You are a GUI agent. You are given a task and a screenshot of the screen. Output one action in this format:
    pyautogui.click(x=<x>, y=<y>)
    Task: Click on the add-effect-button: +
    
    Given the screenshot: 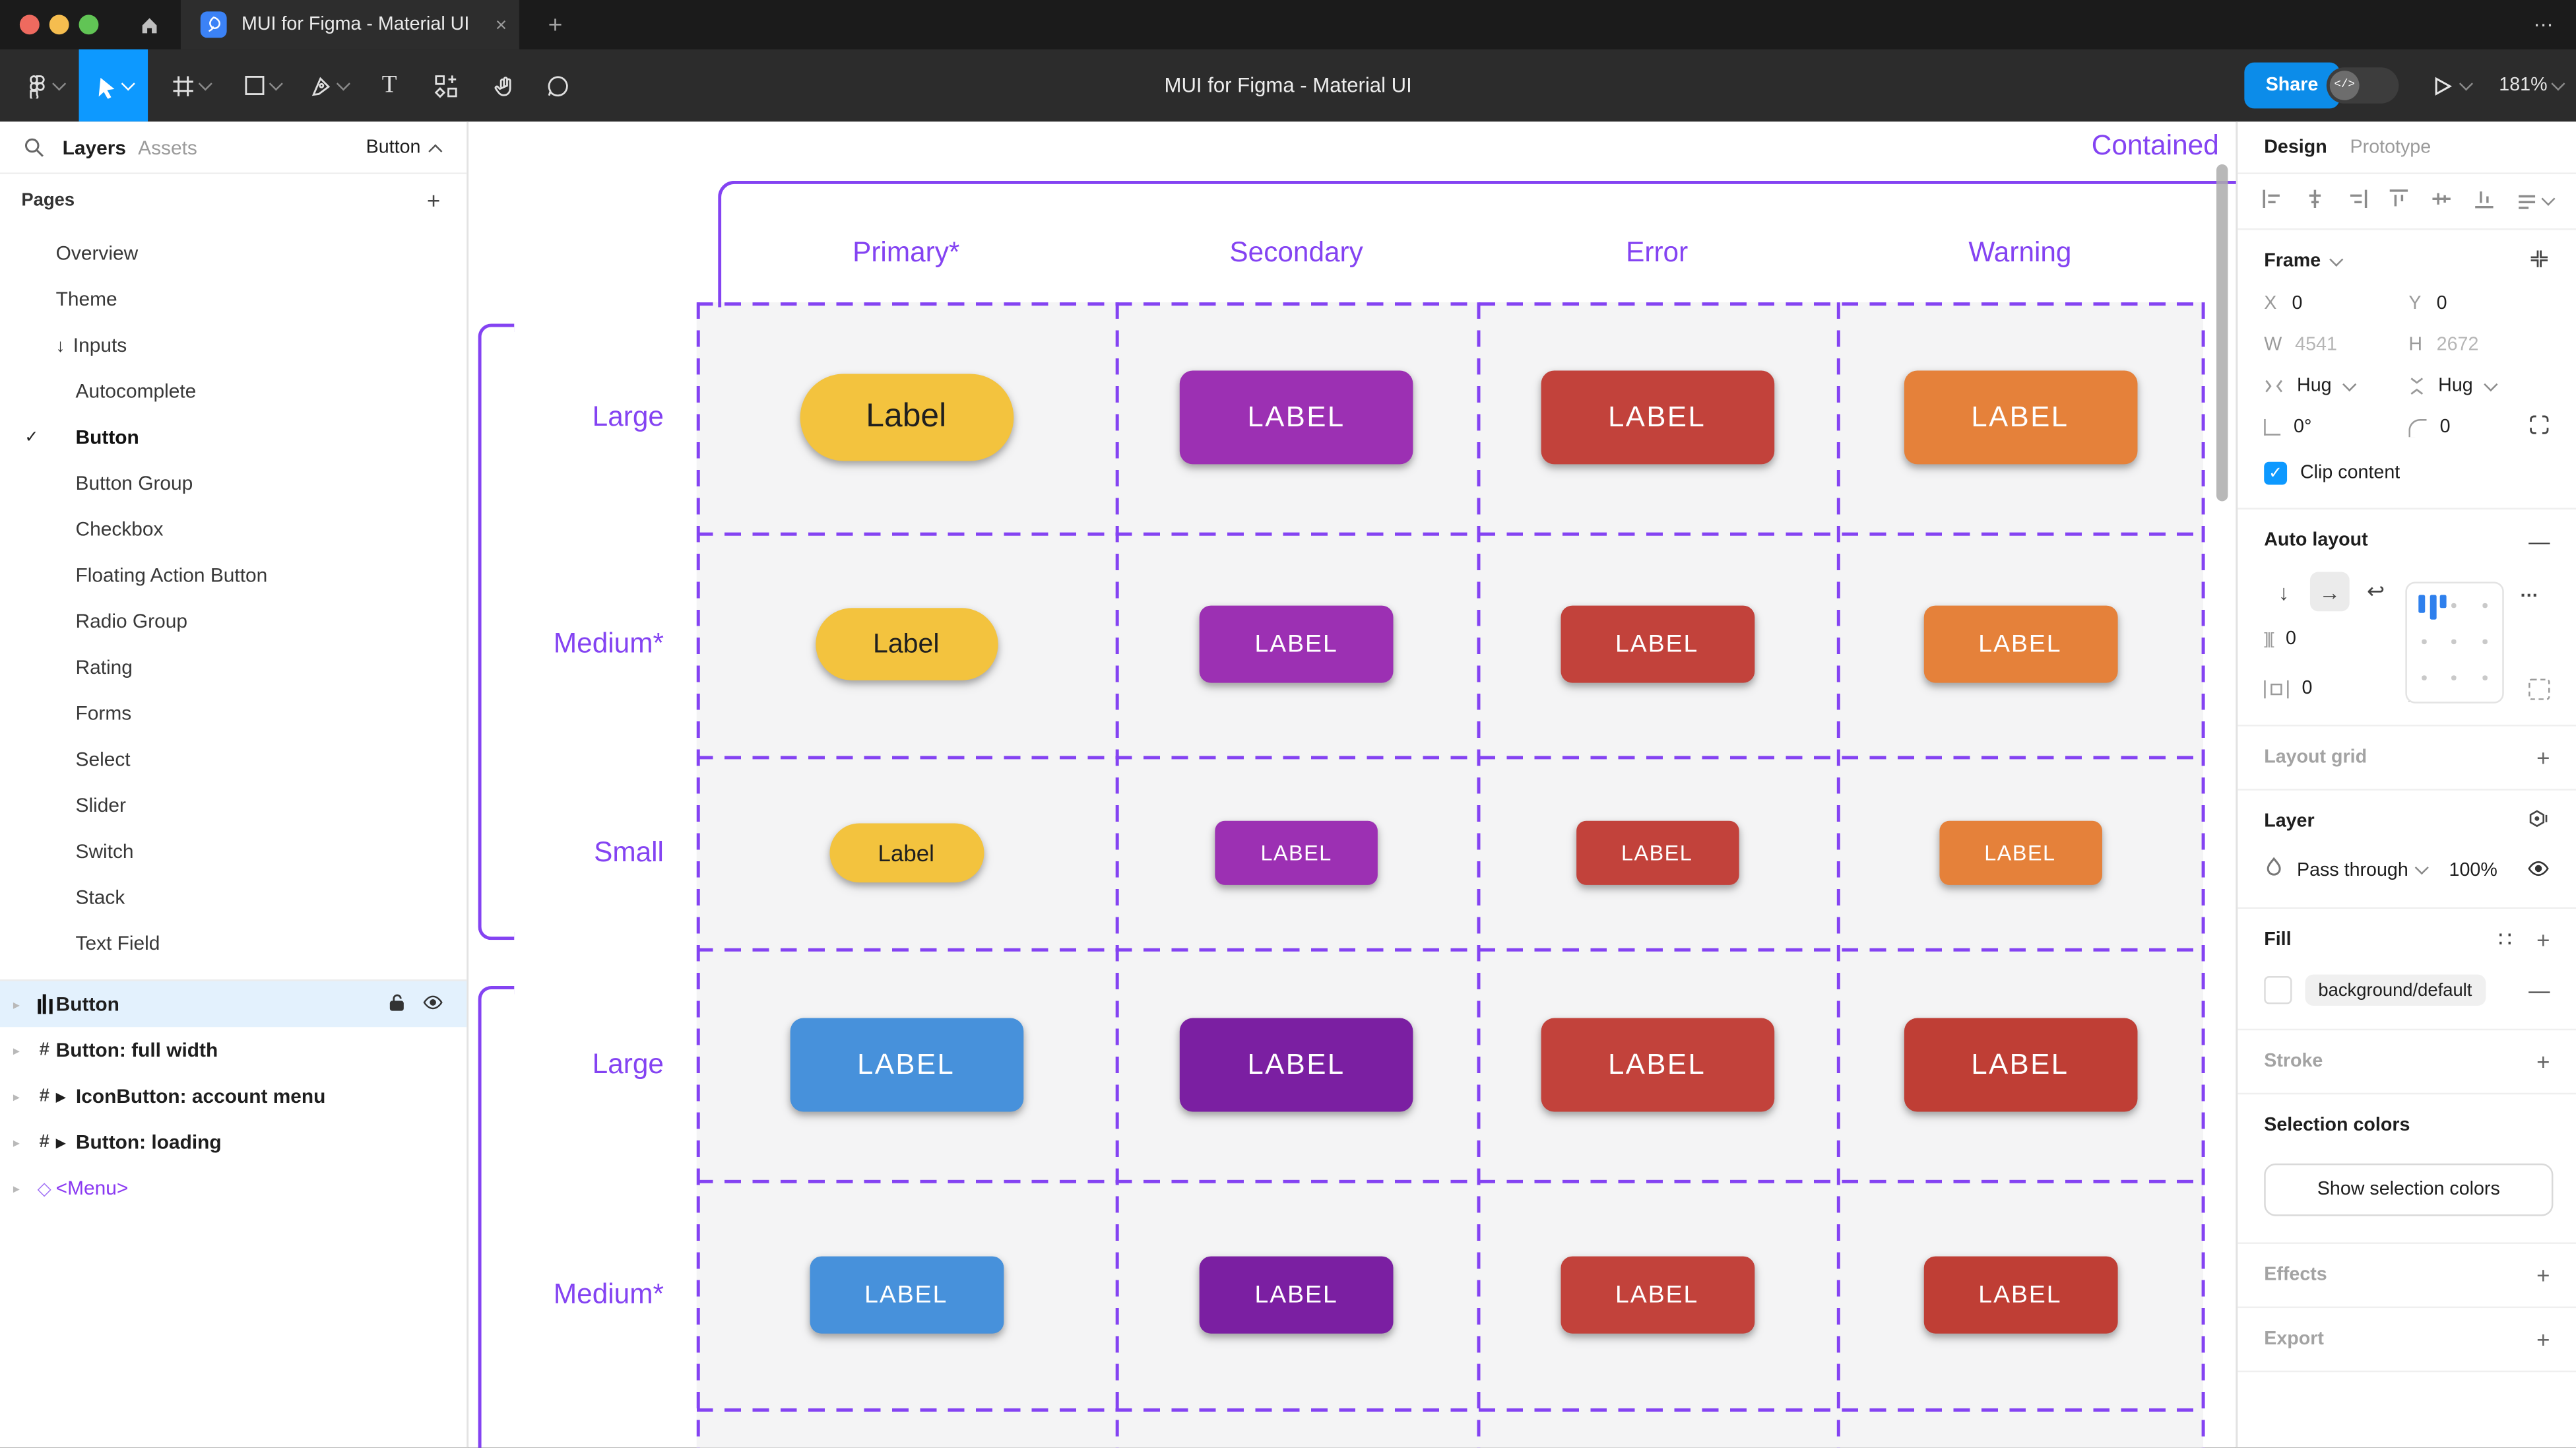 What is the action you would take?
    pyautogui.click(x=2543, y=1275)
    